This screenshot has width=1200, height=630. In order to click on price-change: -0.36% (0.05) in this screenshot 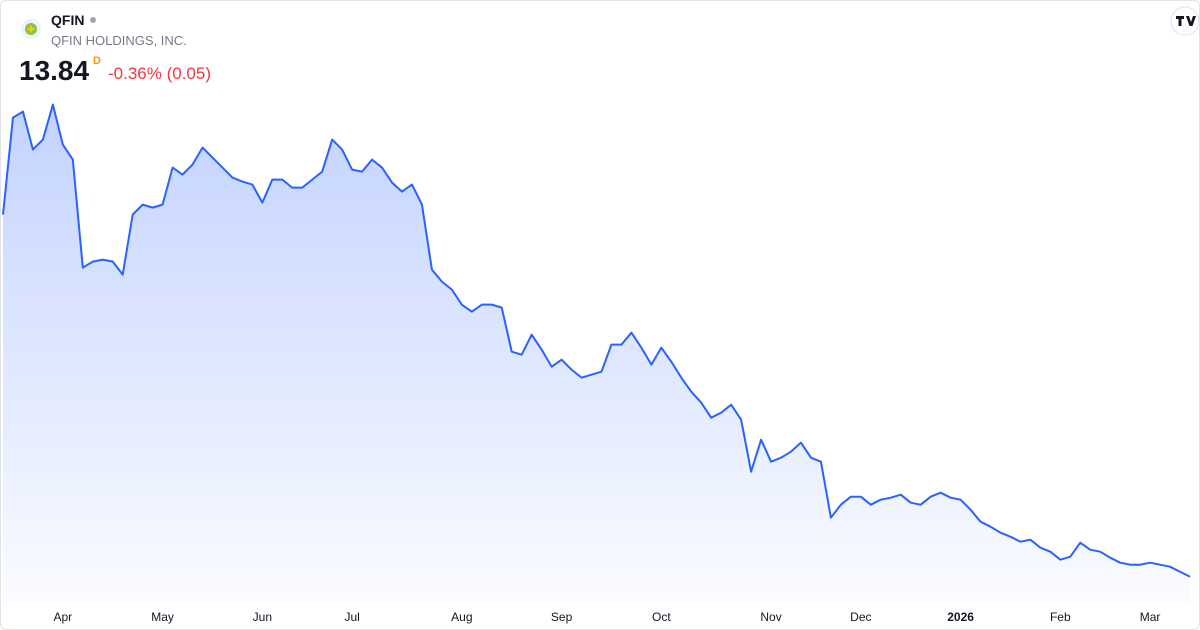, I will do `click(159, 73)`.